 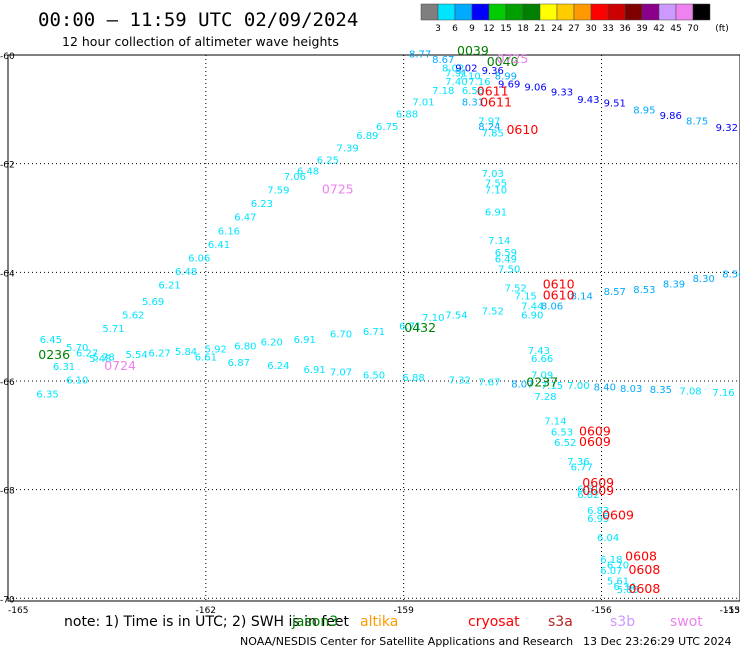 I want to click on swh-value-label: 7.91, so click(x=456, y=74).